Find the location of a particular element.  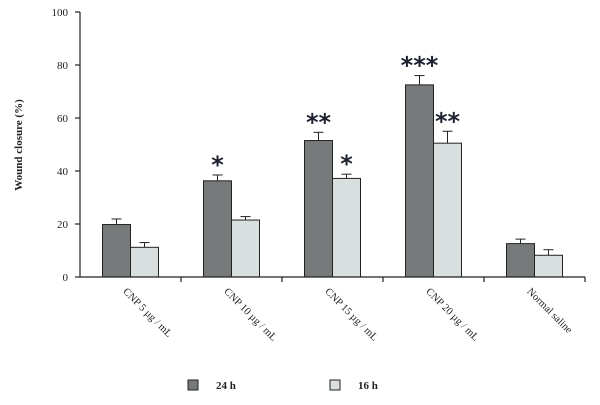

legend-label: 24 h is located at coordinates (226, 386).